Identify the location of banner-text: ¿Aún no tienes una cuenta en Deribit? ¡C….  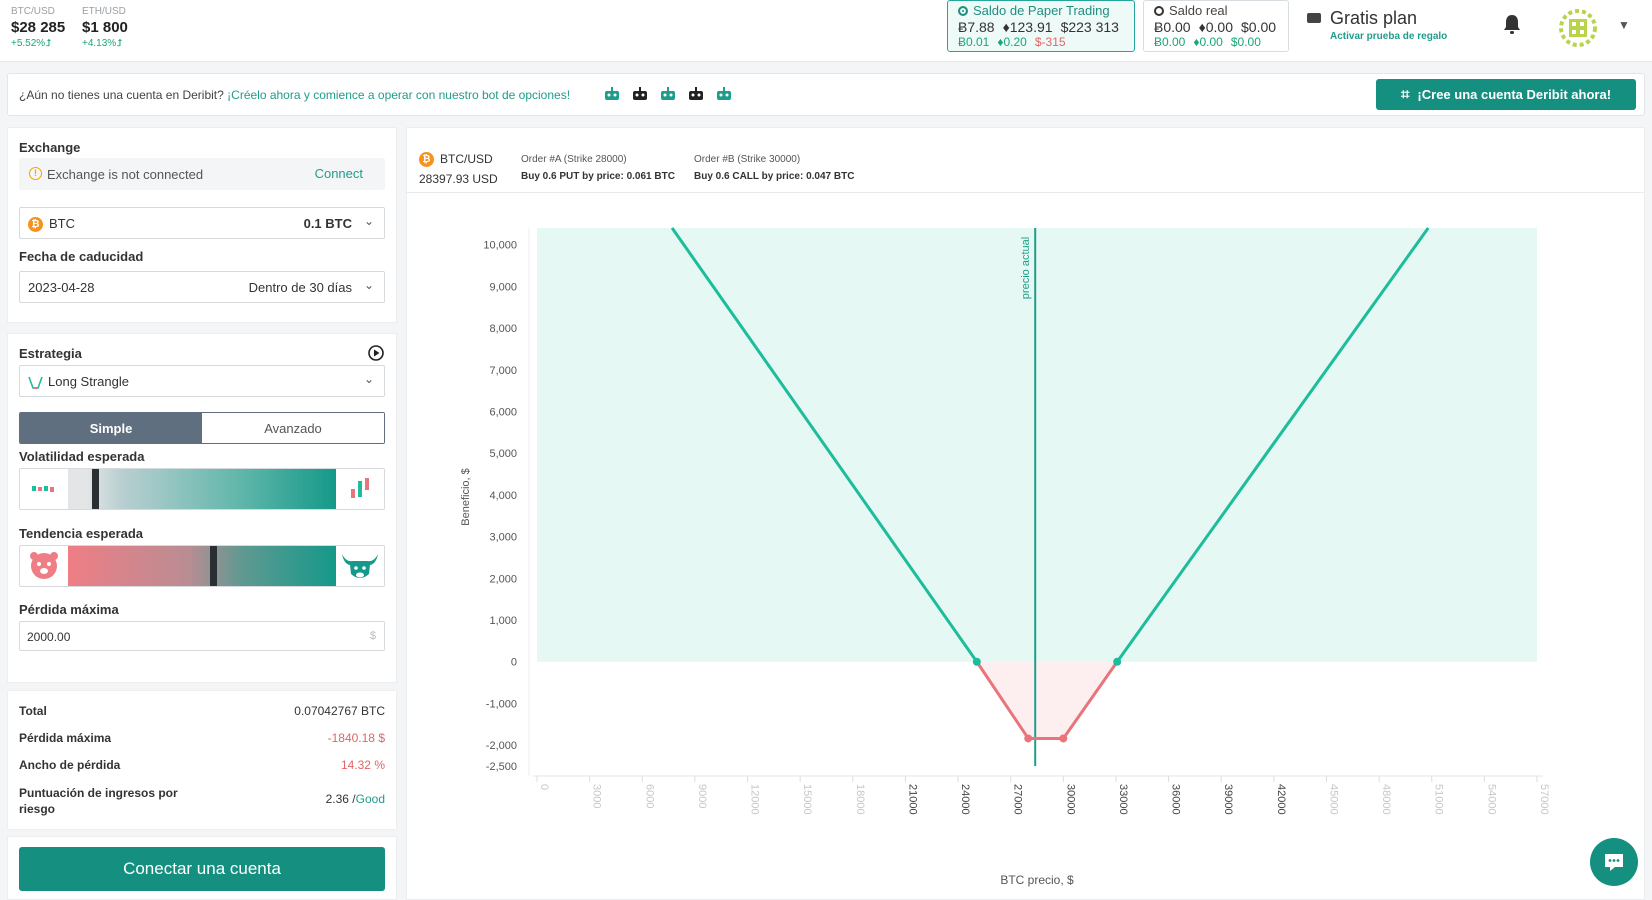
(294, 95).